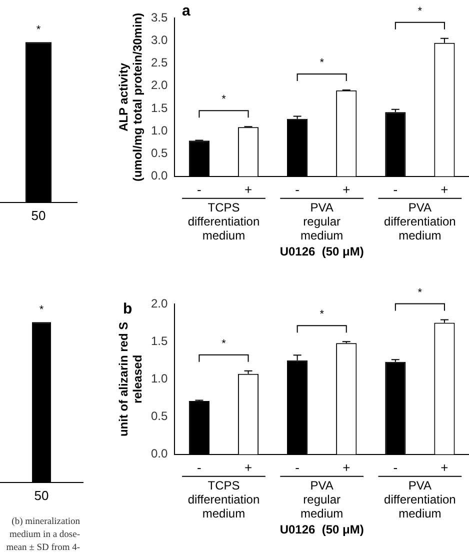  I want to click on text: medium in a dose-, so click(44, 535).